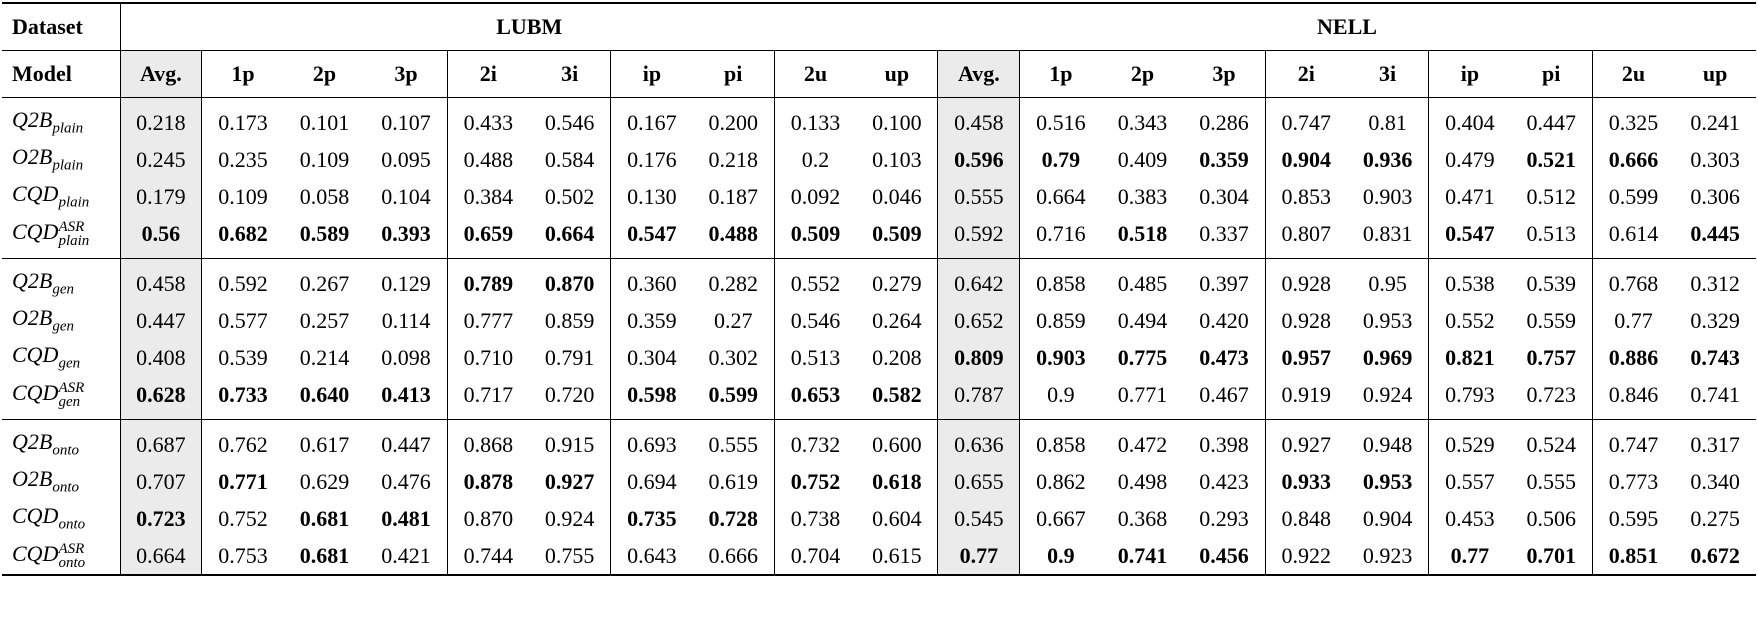 This screenshot has width=1758, height=629. Describe the element at coordinates (324, 320) in the screenshot. I see `value-cell: 0.257` at that location.